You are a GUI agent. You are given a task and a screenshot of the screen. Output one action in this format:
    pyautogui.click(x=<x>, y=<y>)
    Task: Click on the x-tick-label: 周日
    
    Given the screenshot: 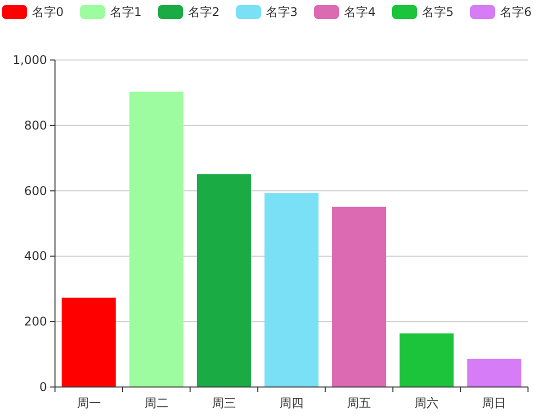 What is the action you would take?
    pyautogui.click(x=494, y=403)
    